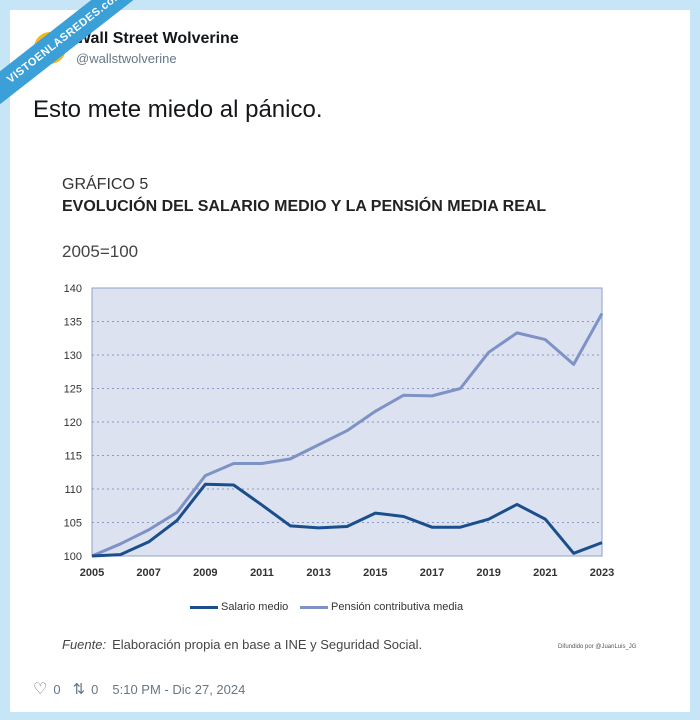 Image resolution: width=700 pixels, height=720 pixels. Describe the element at coordinates (262, 573) in the screenshot. I see `x-tick-label: 2011` at that location.